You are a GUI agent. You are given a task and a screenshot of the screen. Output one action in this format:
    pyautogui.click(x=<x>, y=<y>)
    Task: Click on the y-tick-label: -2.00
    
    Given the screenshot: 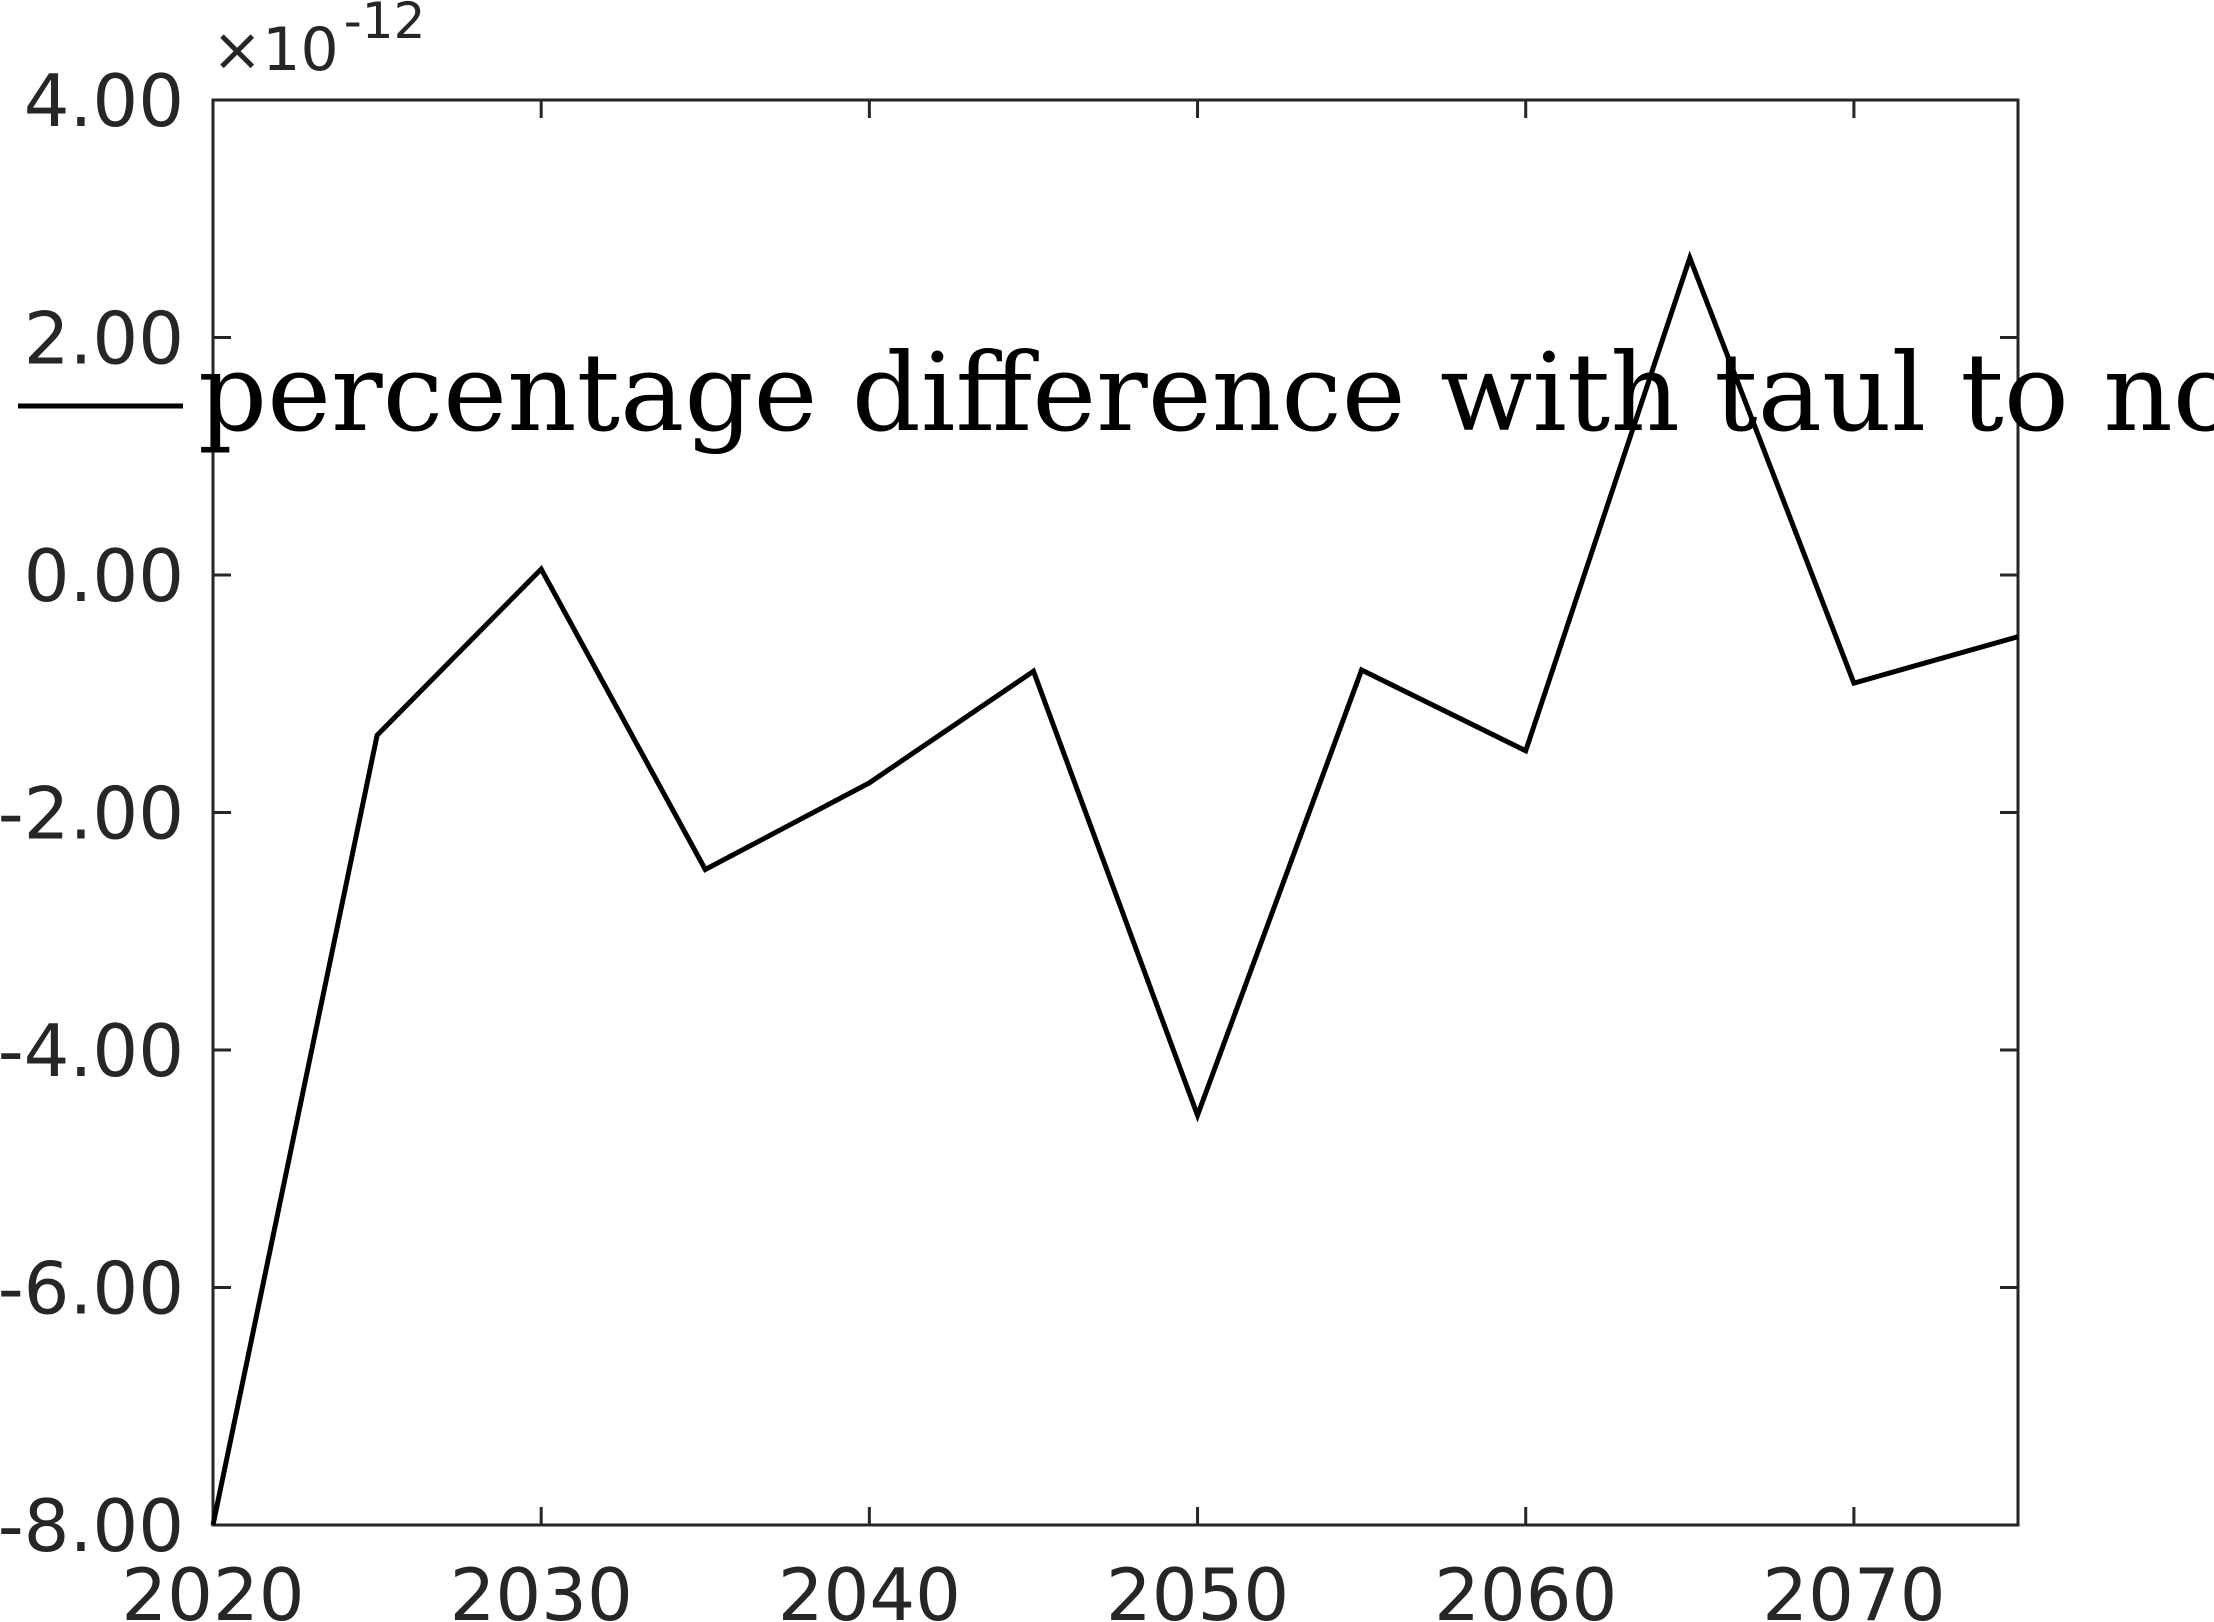 What is the action you would take?
    pyautogui.click(x=92, y=814)
    